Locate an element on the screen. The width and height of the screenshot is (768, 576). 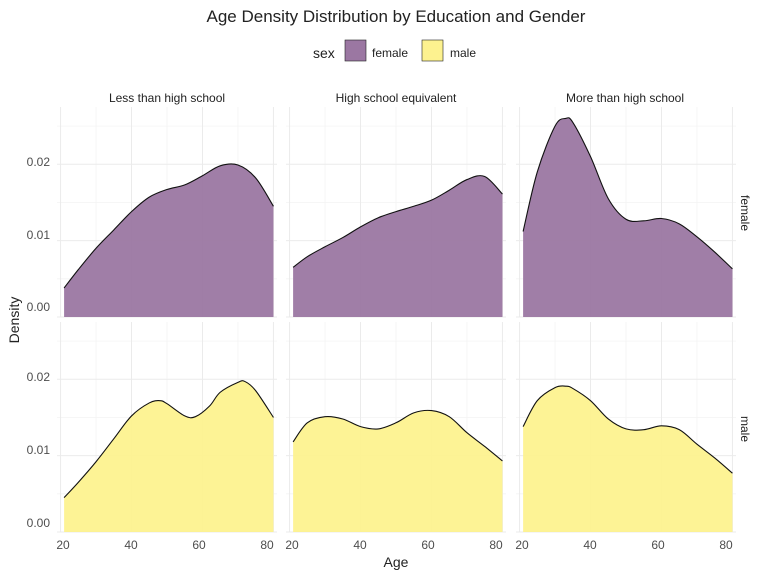
x-axis-title: Age is located at coordinates (396, 562).